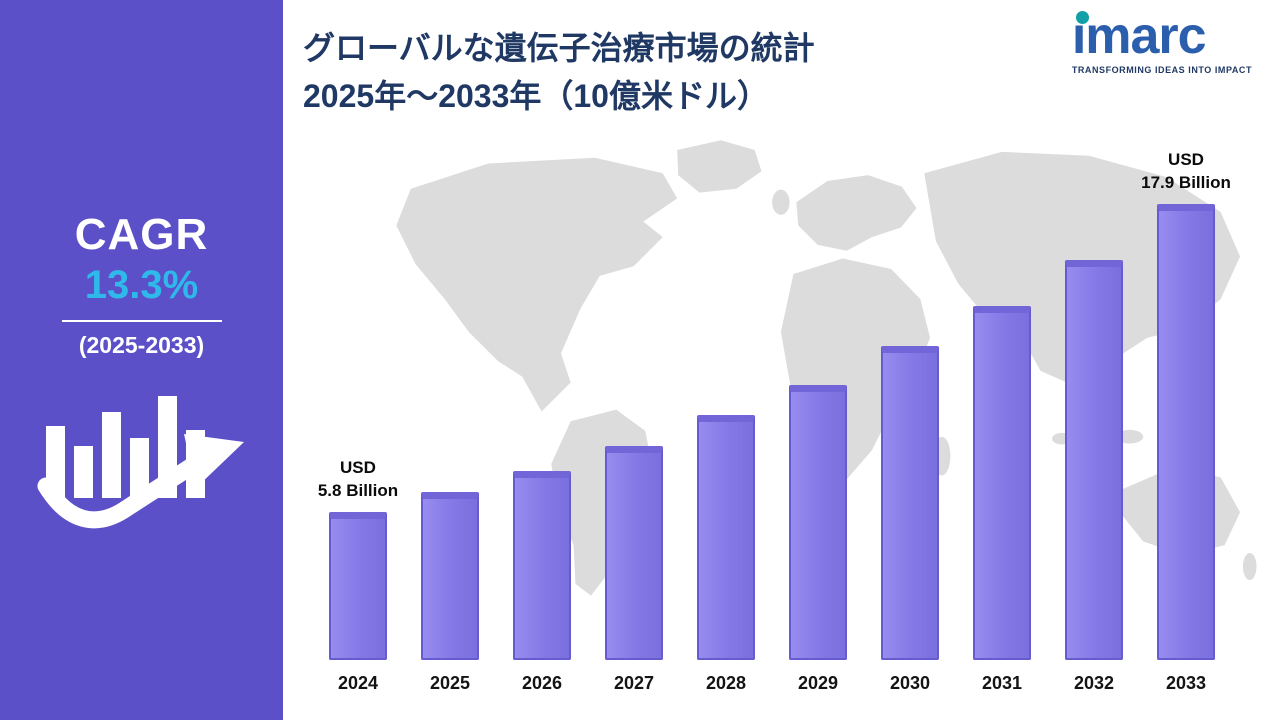  I want to click on x-axis-label: 2024, so click(358, 683).